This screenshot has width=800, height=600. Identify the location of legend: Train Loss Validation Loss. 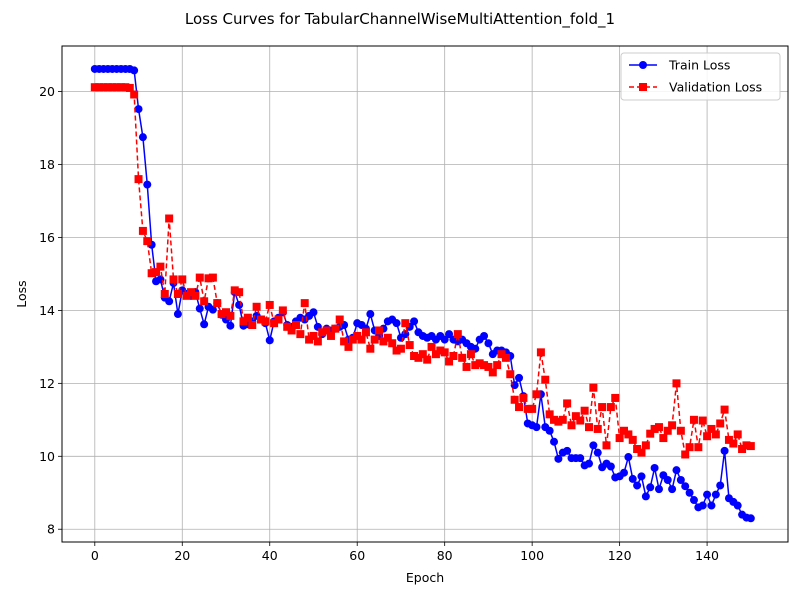
(700, 76).